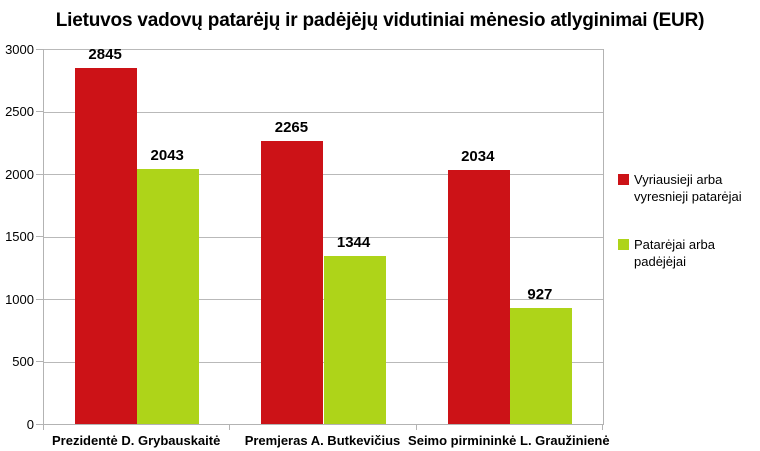 The image size is (760, 451). I want to click on legend-label-line: Patarėjai arba, so click(674, 244).